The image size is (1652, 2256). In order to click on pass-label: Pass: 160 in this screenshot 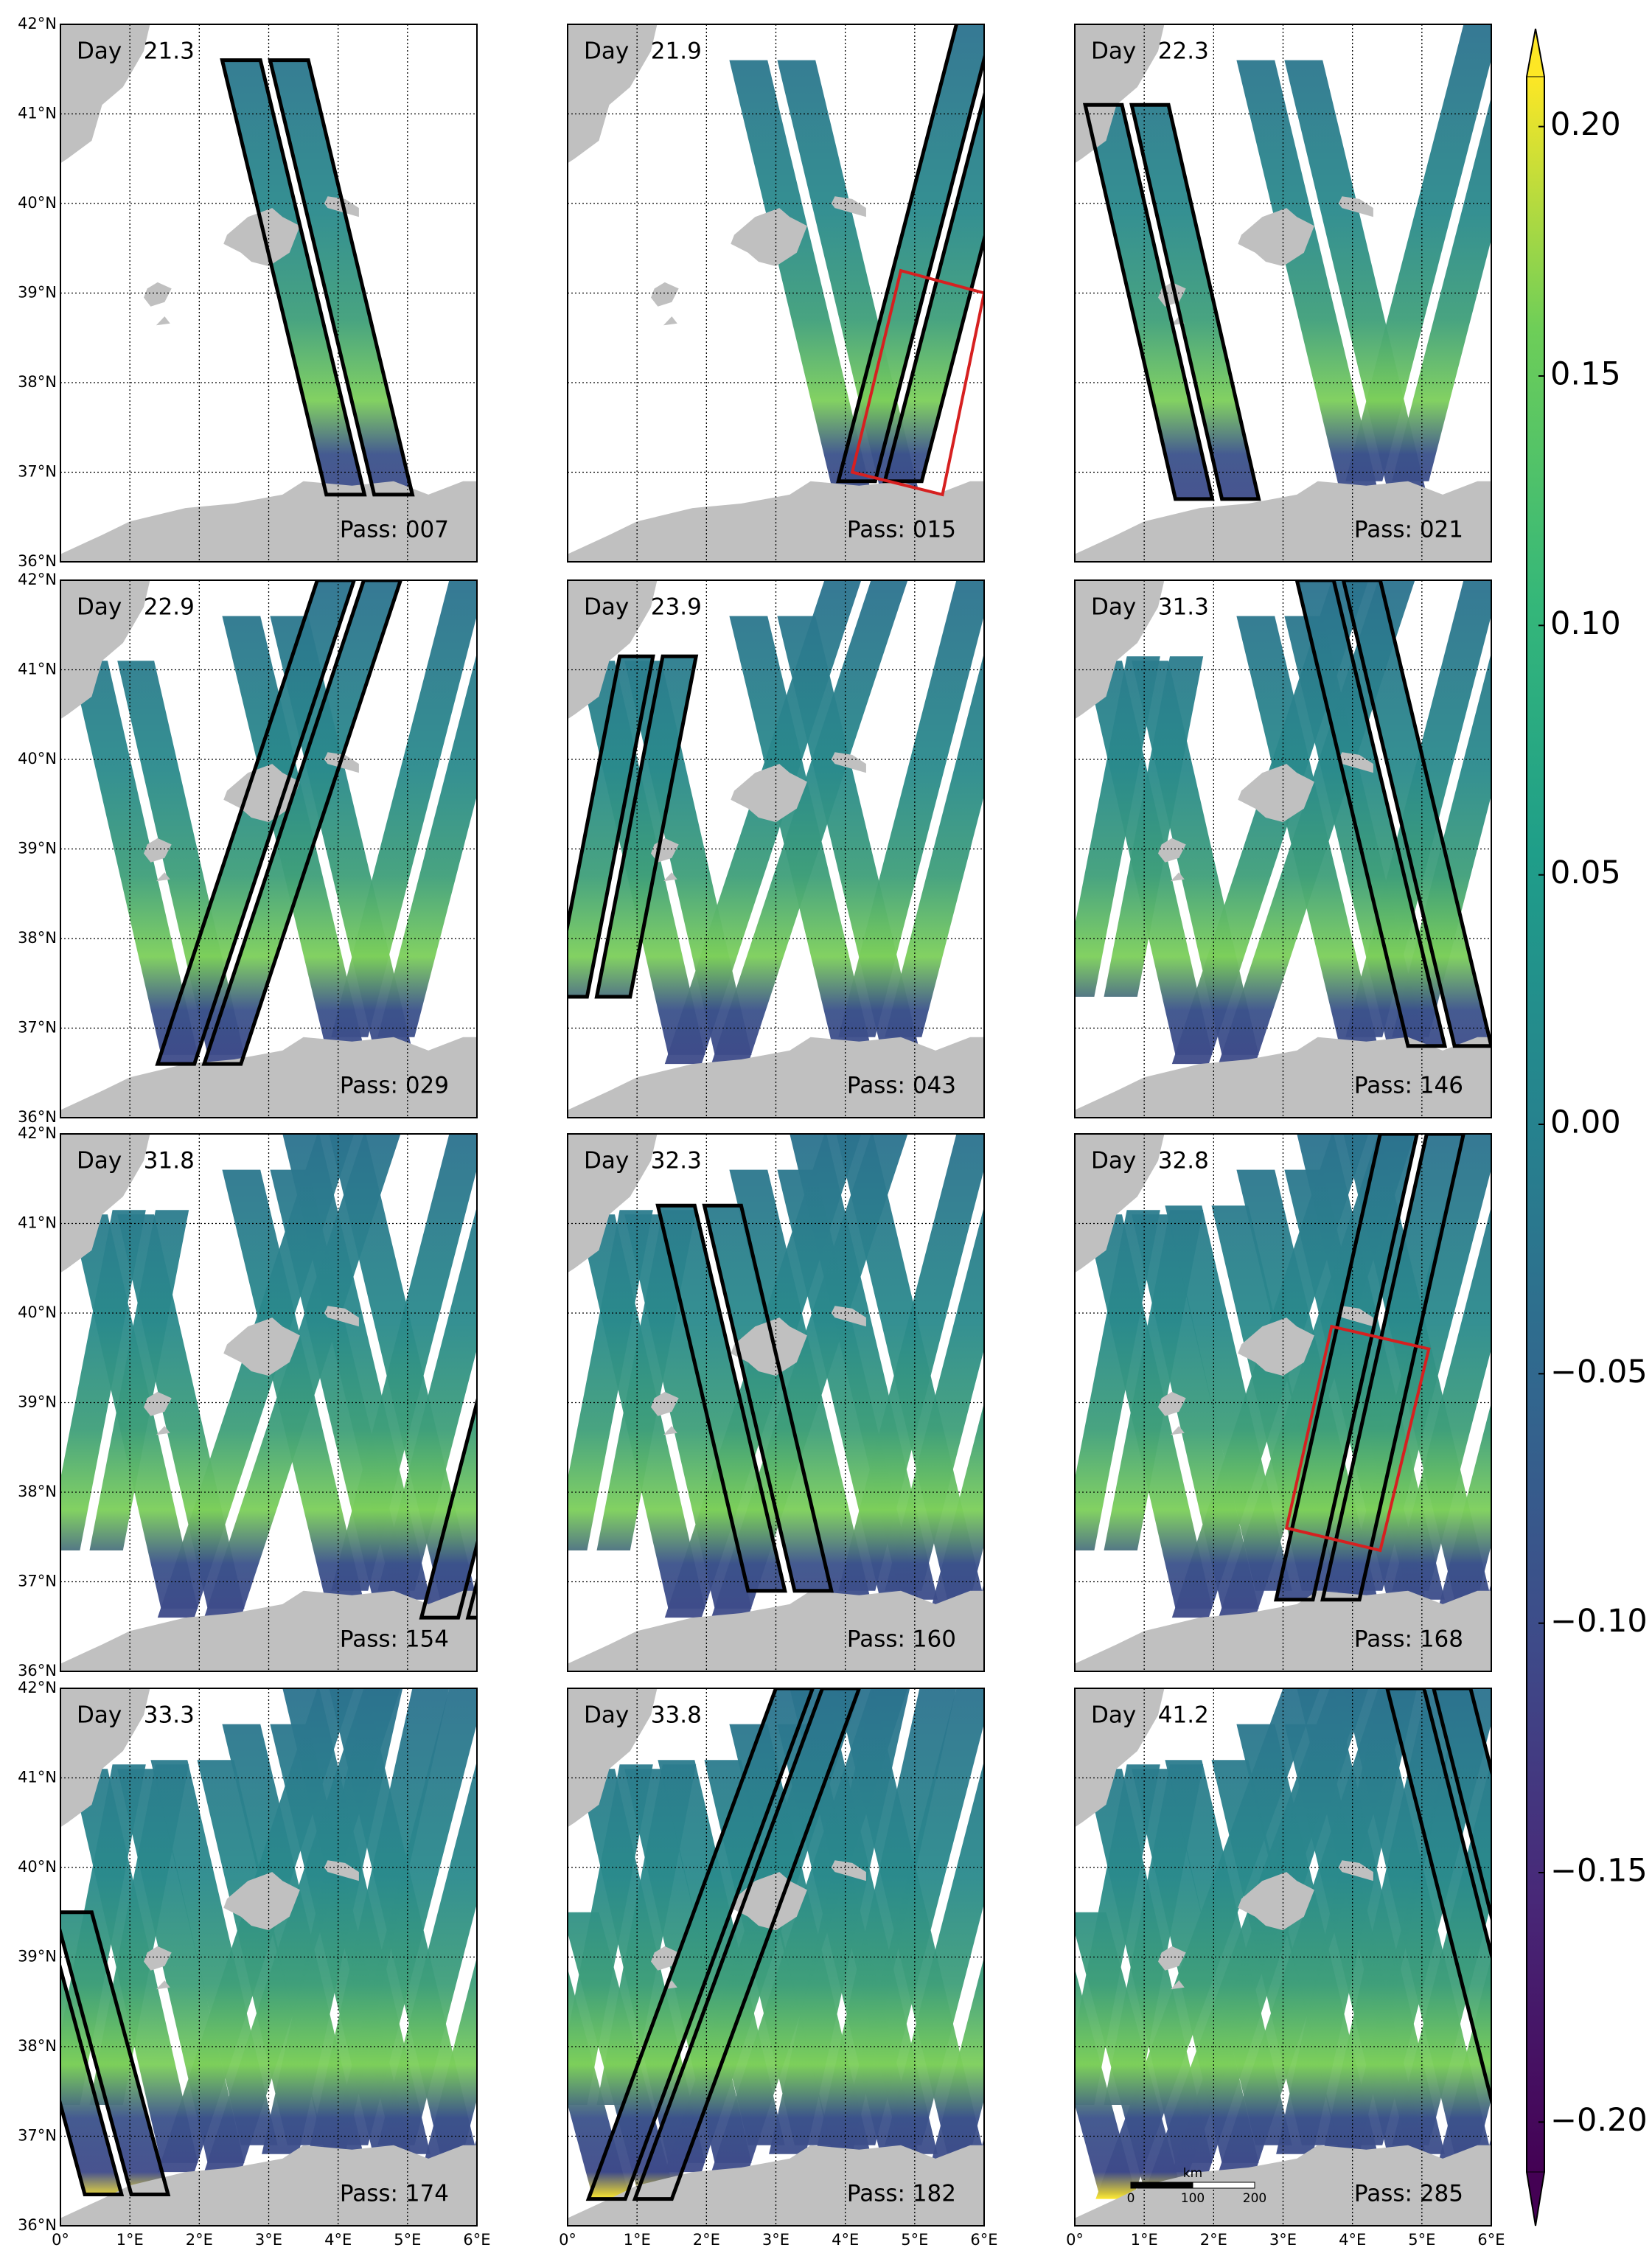, I will do `click(902, 1640)`.